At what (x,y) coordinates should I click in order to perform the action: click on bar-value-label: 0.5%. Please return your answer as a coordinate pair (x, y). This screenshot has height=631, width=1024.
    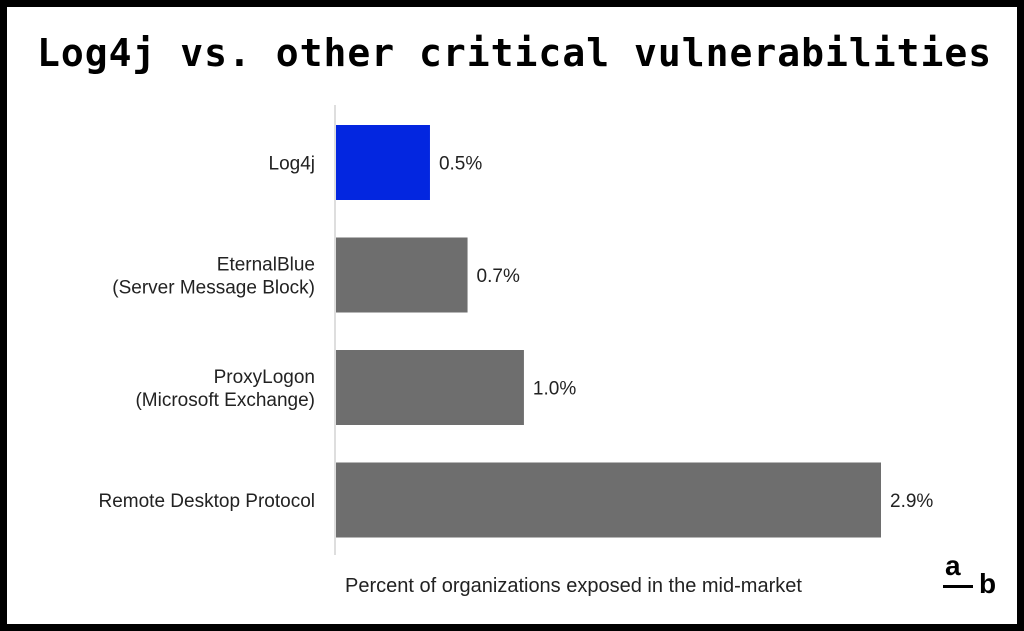
    Looking at the image, I should click on (460, 164).